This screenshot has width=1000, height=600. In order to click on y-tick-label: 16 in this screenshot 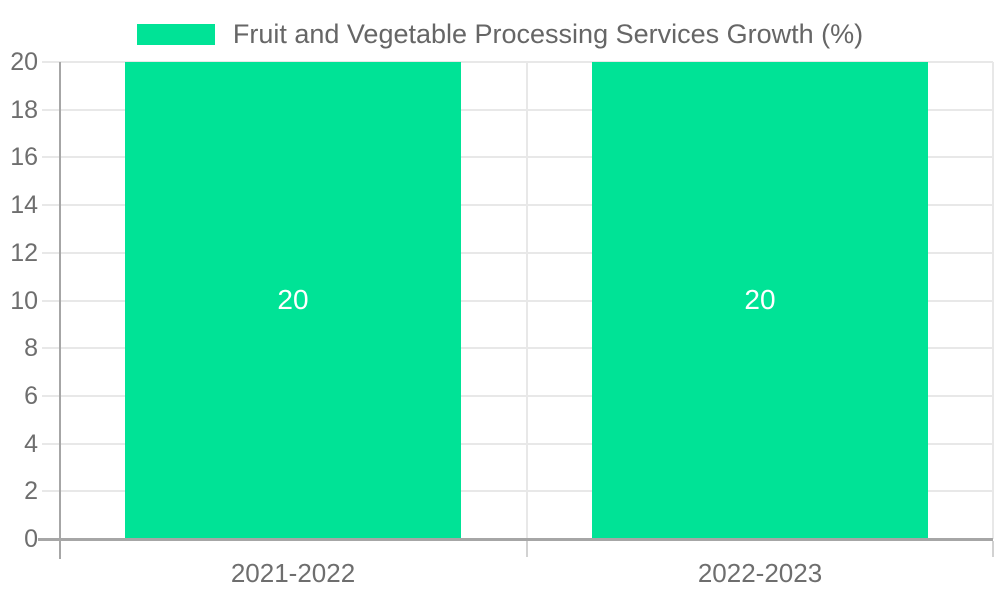, I will do `click(24, 157)`.